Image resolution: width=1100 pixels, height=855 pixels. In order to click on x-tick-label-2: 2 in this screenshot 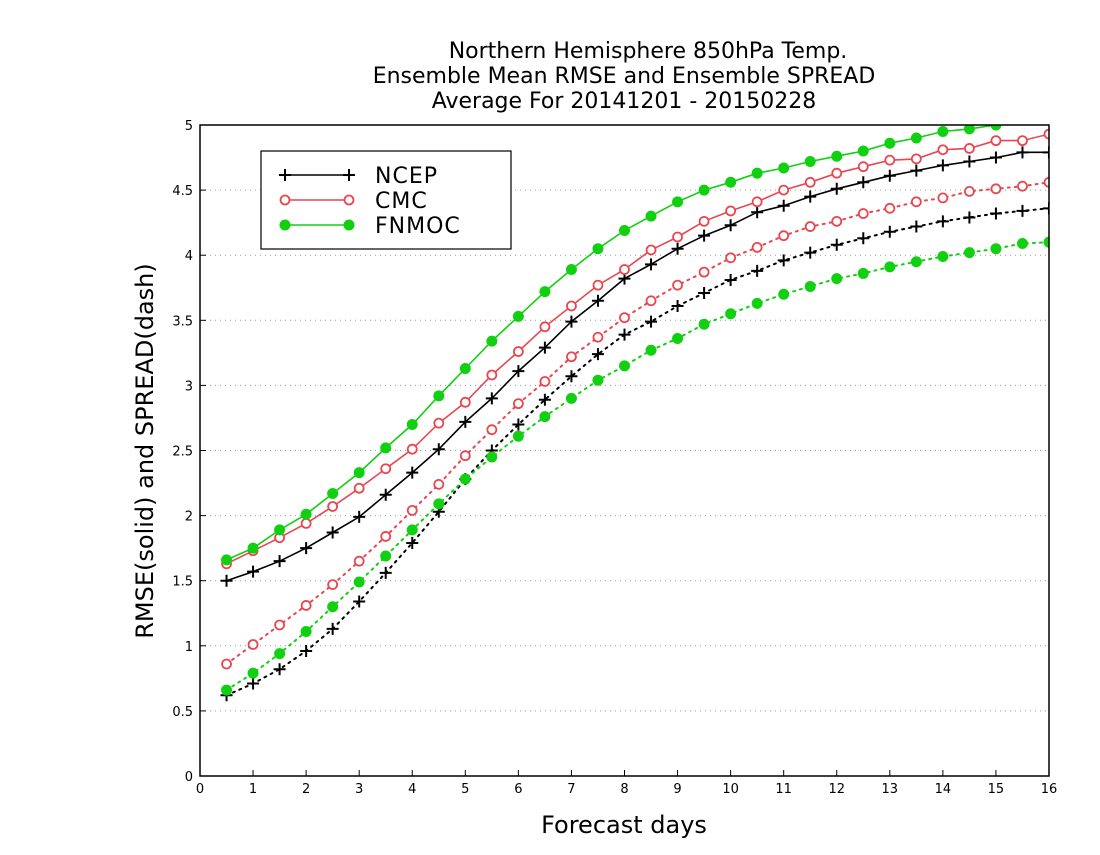, I will do `click(306, 789)`.